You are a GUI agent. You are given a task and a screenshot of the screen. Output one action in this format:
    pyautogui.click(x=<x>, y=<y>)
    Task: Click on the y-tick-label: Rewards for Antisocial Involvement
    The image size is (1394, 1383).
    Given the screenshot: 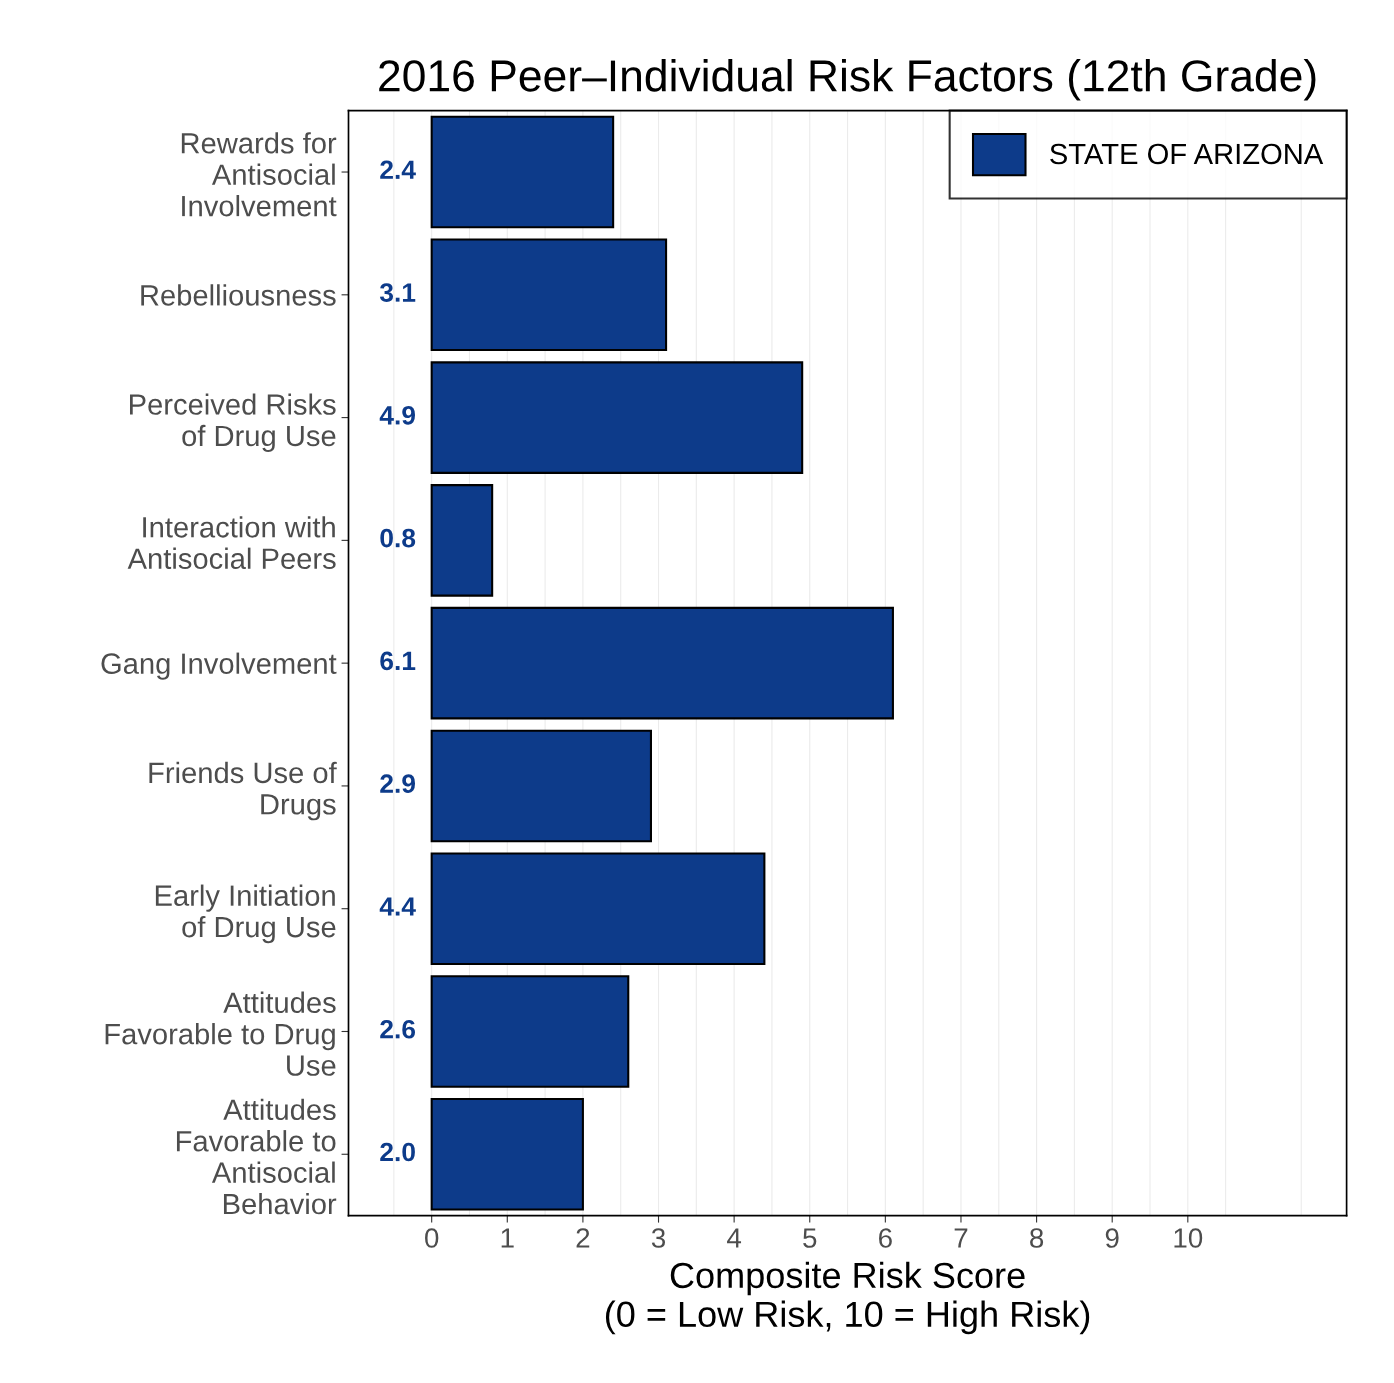 What is the action you would take?
    pyautogui.click(x=259, y=174)
    